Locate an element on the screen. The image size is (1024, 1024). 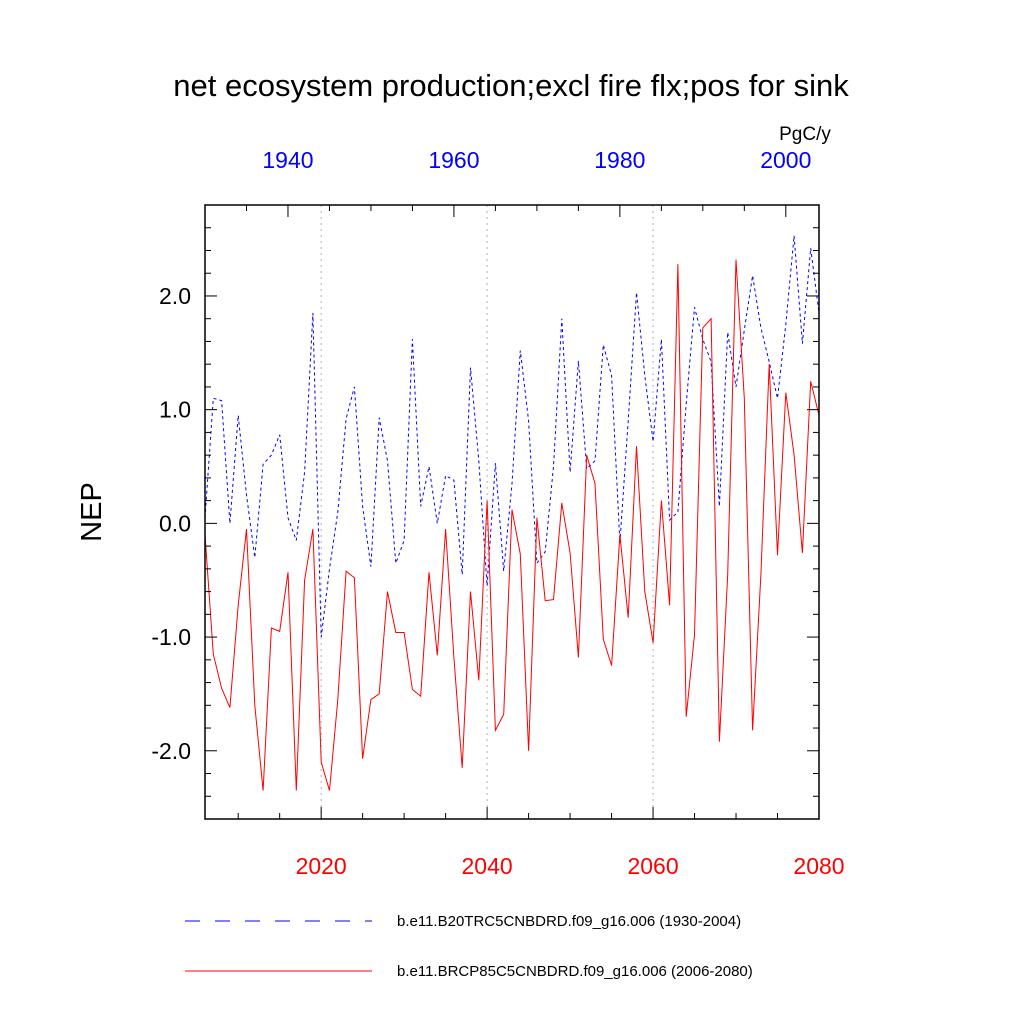
bottom-x-tick-label: 2060 is located at coordinates (652, 866).